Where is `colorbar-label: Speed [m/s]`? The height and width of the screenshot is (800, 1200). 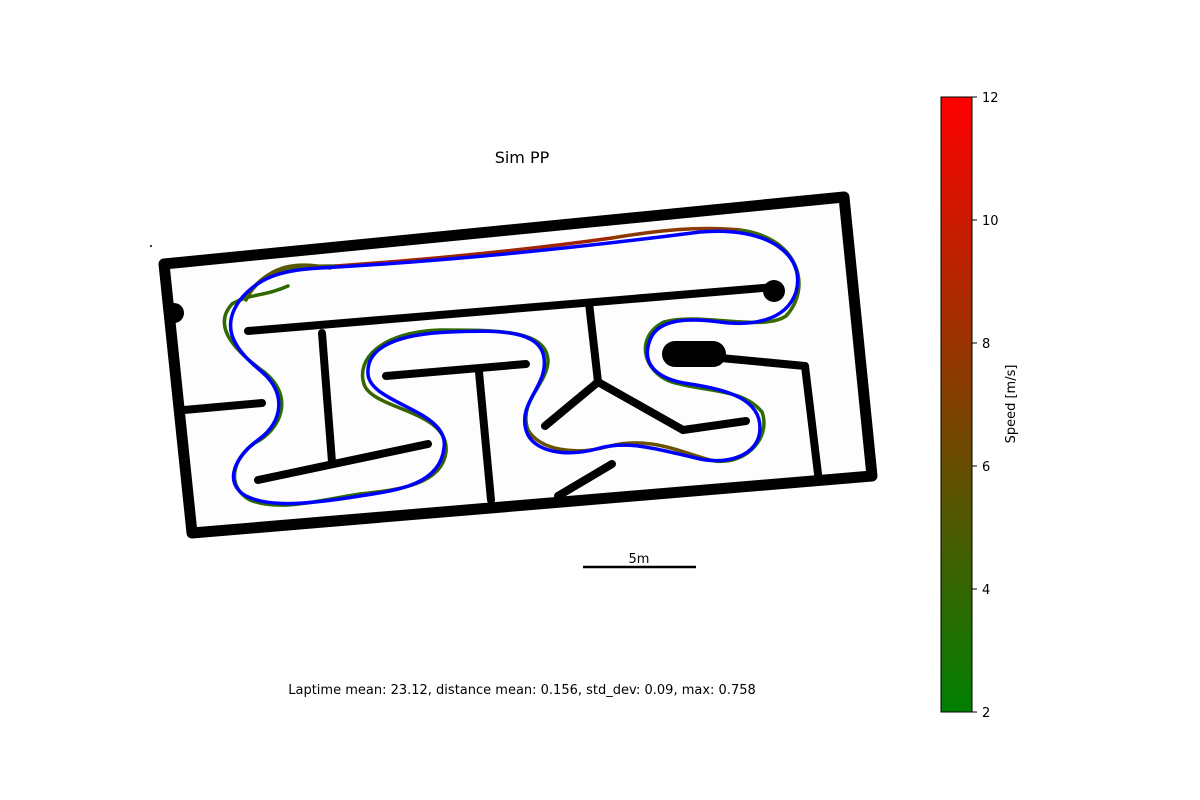 colorbar-label: Speed [m/s] is located at coordinates (1011, 404).